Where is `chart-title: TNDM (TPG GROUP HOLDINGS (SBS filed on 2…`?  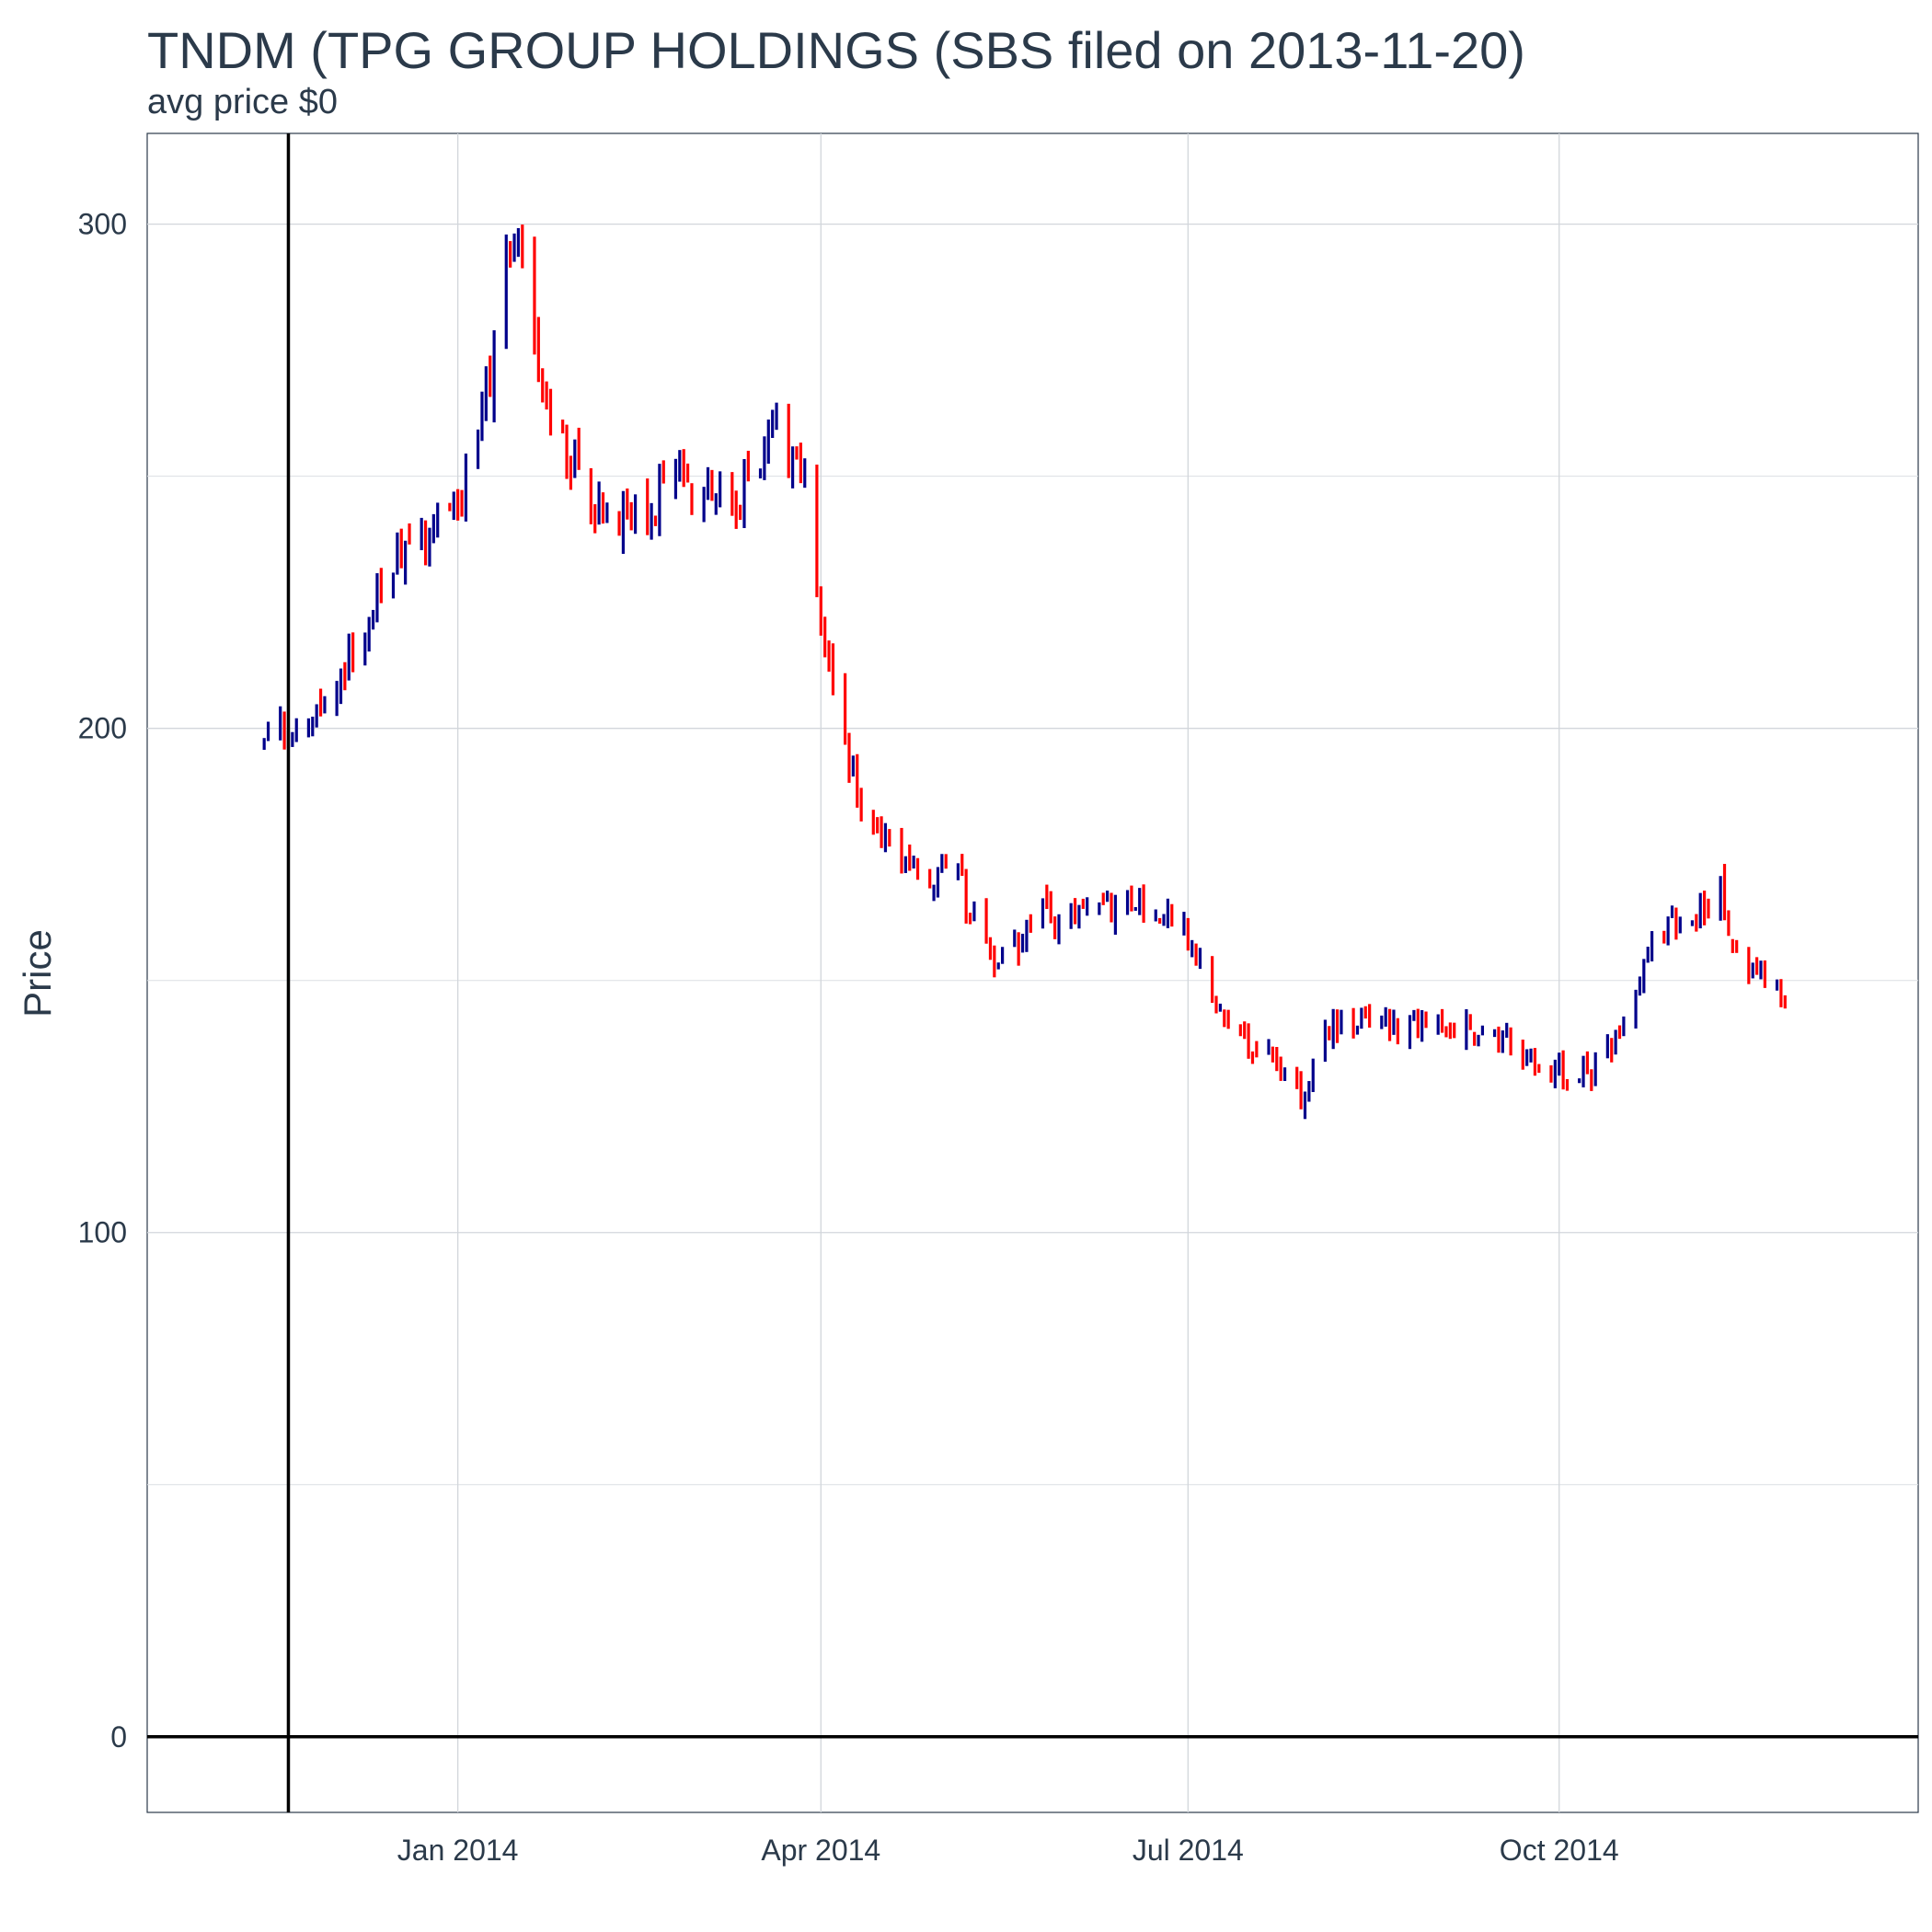
chart-title: TNDM (TPG GROUP HOLDINGS (SBS filed on 2… is located at coordinates (836, 50).